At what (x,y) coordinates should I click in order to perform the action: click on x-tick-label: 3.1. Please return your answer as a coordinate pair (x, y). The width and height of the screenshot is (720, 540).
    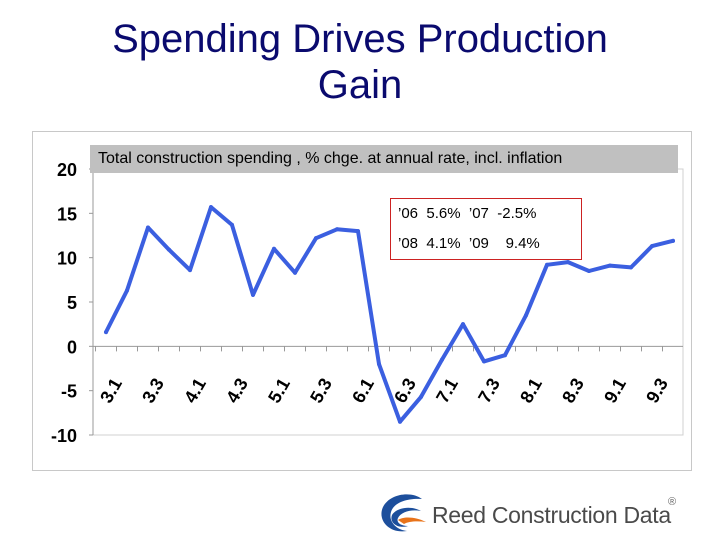
    Looking at the image, I should click on (111, 391).